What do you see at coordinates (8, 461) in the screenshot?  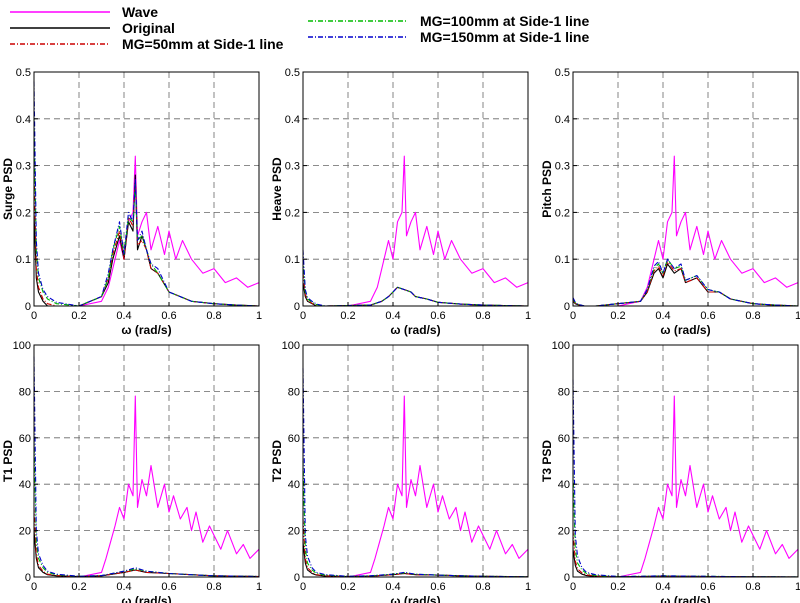 I see `y-axis-label: T1 PSD` at bounding box center [8, 461].